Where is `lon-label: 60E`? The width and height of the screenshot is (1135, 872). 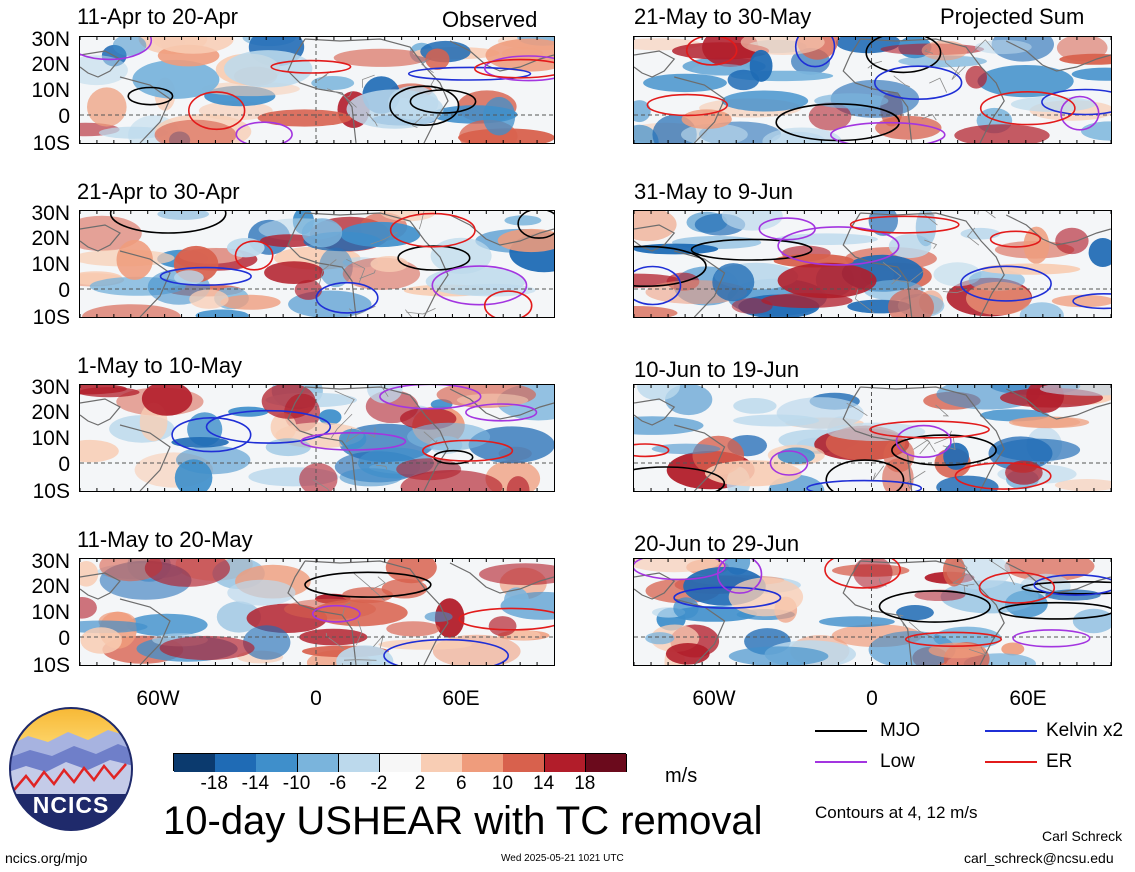 lon-label: 60E is located at coordinates (461, 698).